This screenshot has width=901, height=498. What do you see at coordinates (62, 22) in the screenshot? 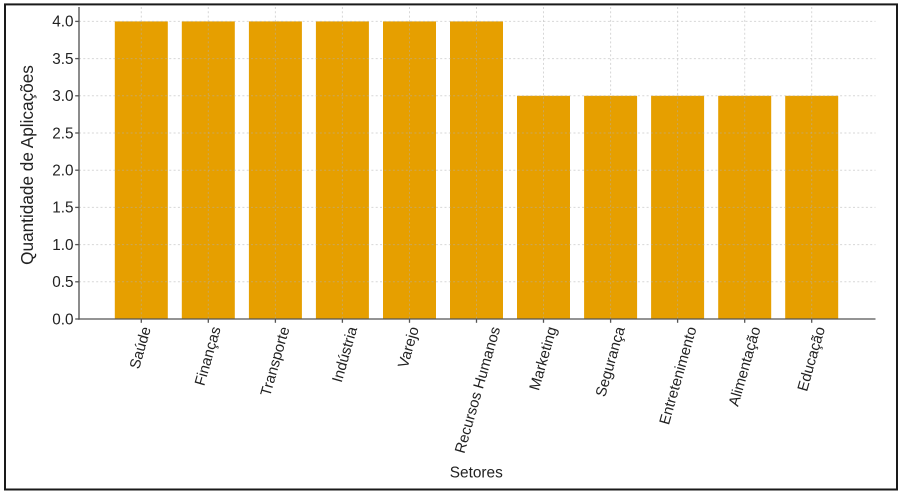
I see `svg-text: 4.0` at bounding box center [62, 22].